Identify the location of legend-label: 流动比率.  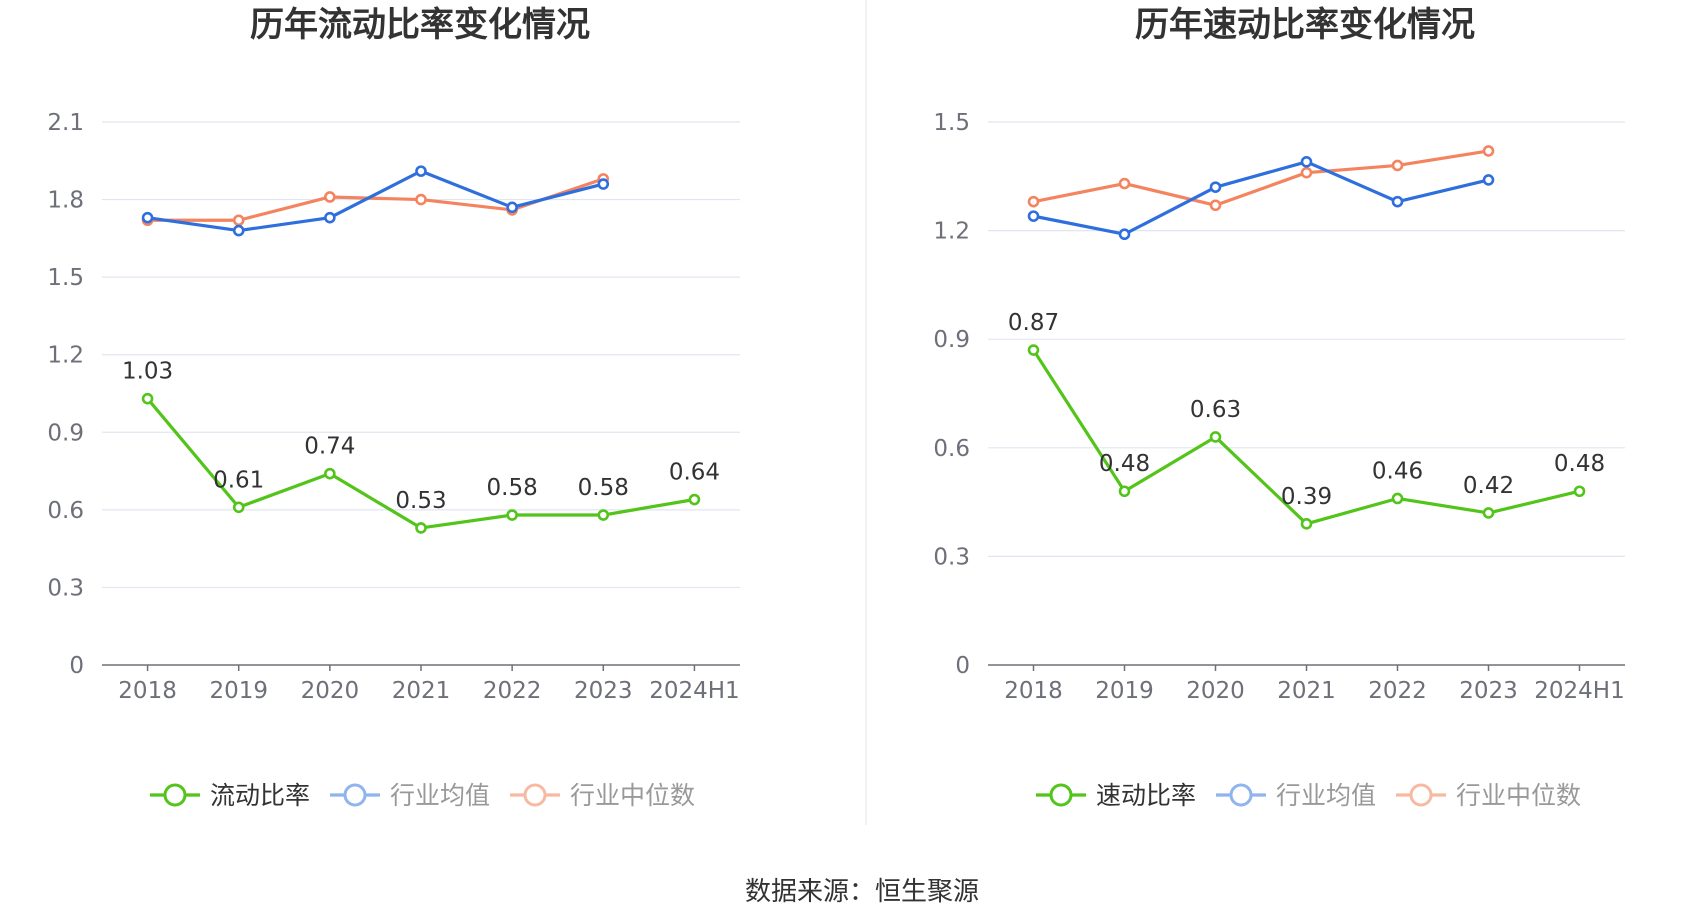
(260, 795).